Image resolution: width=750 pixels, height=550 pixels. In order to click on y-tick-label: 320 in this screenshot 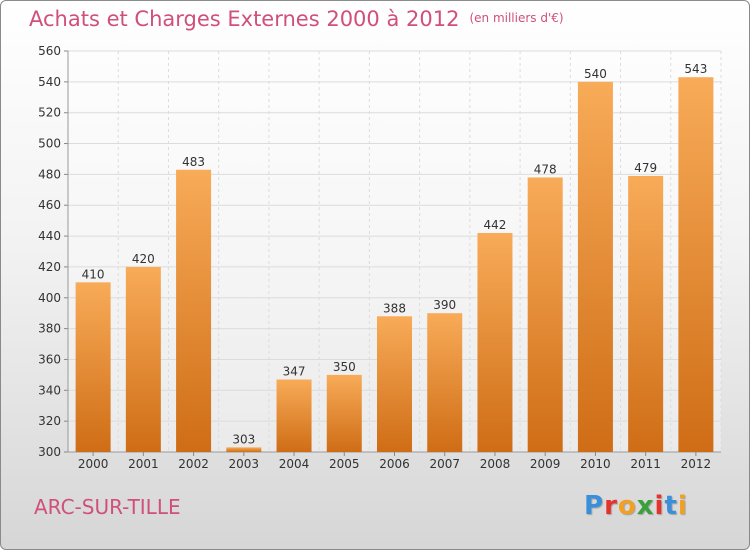, I will do `click(49, 421)`.